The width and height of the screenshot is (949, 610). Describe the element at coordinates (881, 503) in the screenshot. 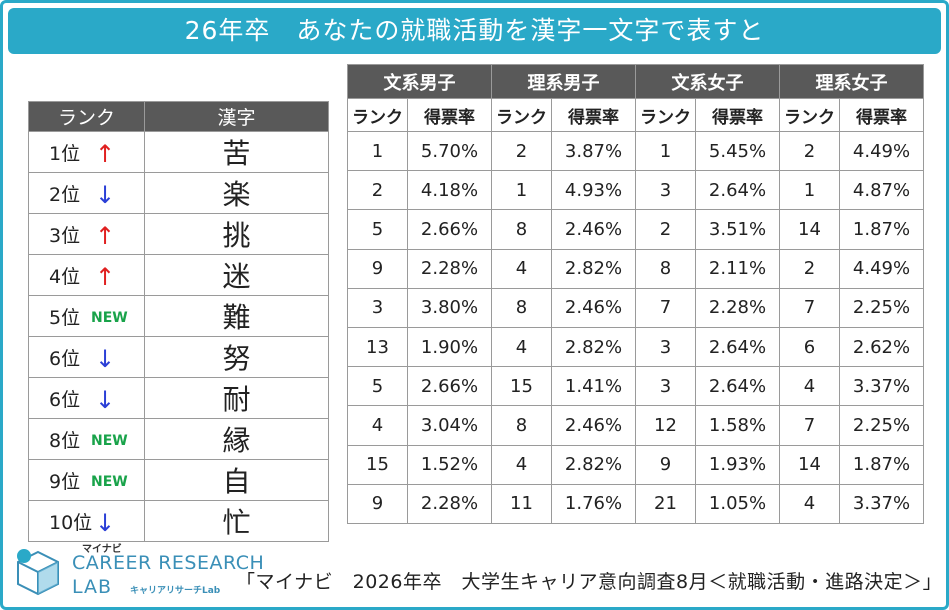

I see `rate-value-cell: 3.37%` at that location.